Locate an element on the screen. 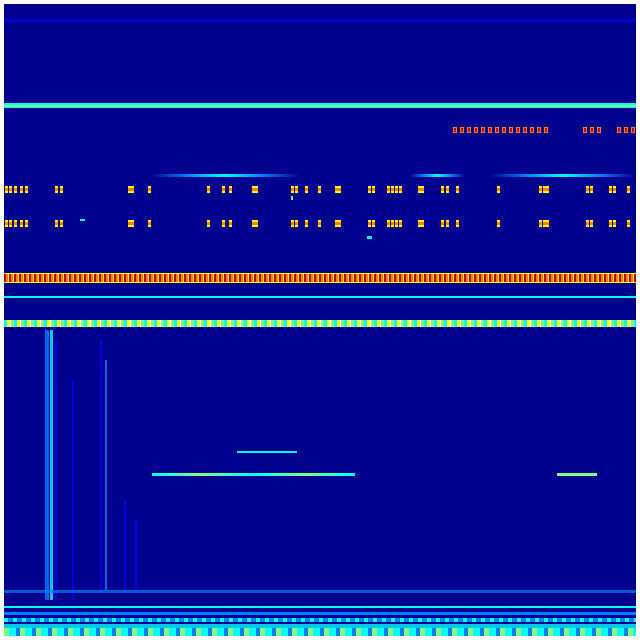  band-noise is located at coordinates (320, 323).